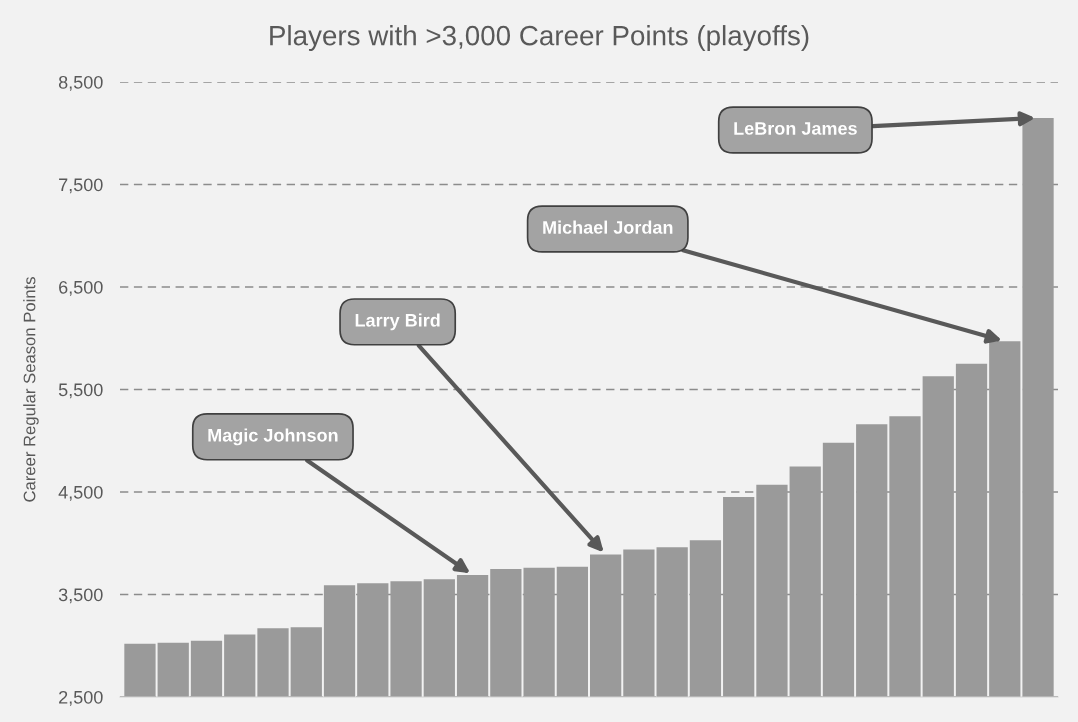 Image resolution: width=1078 pixels, height=722 pixels. What do you see at coordinates (80, 596) in the screenshot?
I see `y-tick-label: 3,500` at bounding box center [80, 596].